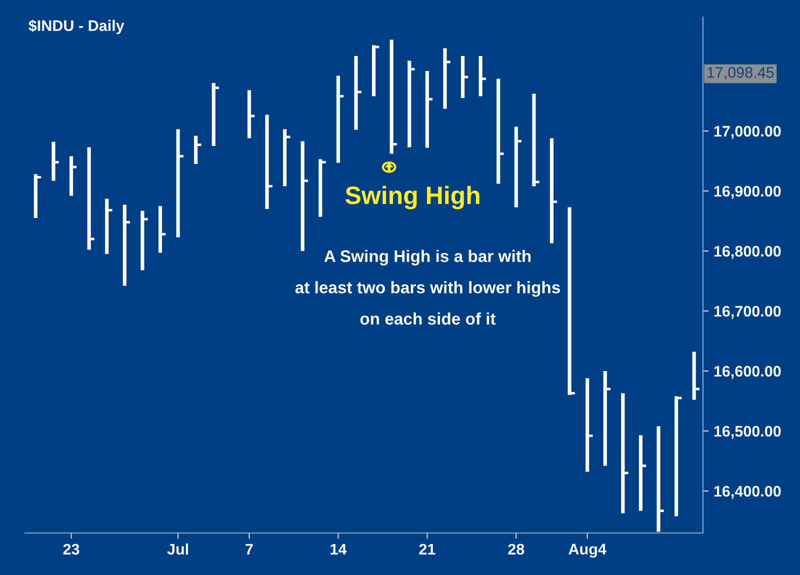 This screenshot has height=575, width=800. I want to click on y-tick-label: 16,500.00, so click(747, 432).